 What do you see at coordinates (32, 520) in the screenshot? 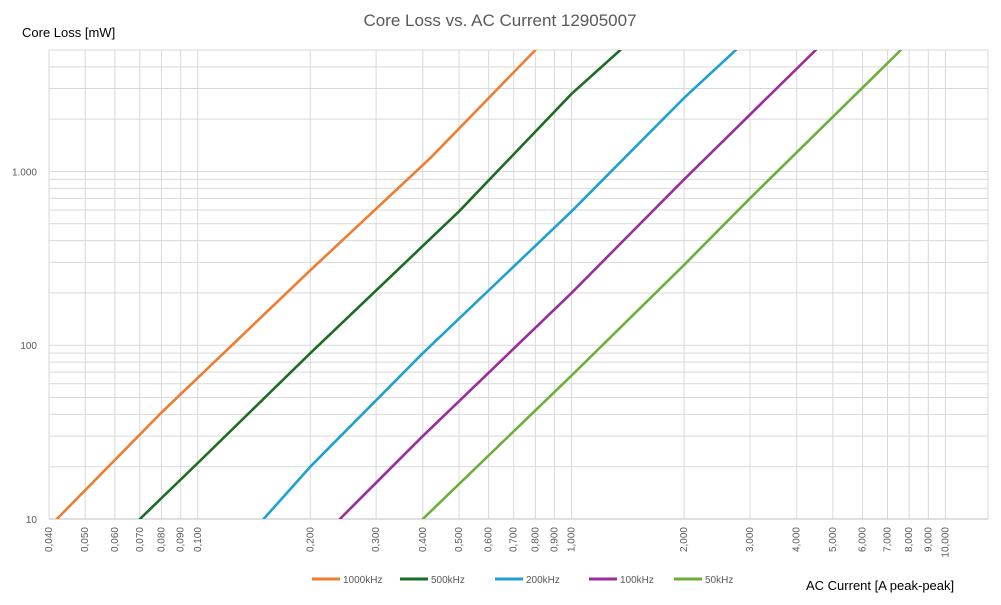
I see `y-tick-label: 10` at bounding box center [32, 520].